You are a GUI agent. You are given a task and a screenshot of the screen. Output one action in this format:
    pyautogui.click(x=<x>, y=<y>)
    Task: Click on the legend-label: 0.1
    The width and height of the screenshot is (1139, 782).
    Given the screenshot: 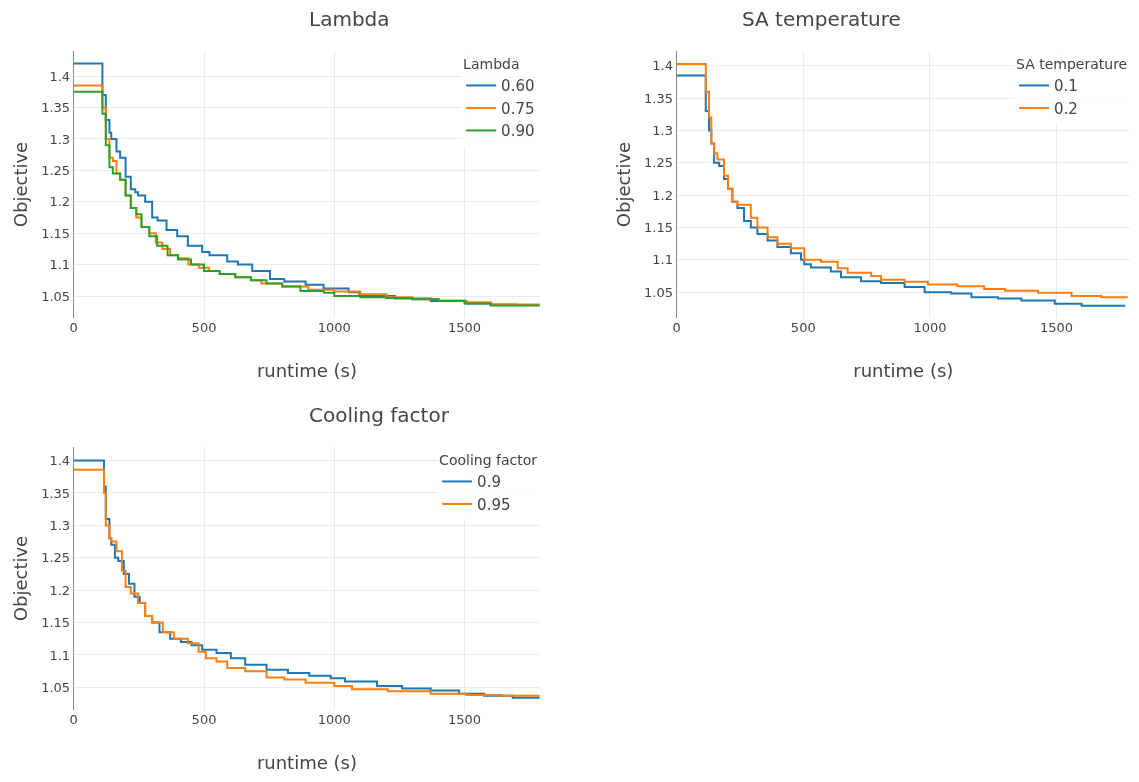 What is the action you would take?
    pyautogui.click(x=1066, y=86)
    